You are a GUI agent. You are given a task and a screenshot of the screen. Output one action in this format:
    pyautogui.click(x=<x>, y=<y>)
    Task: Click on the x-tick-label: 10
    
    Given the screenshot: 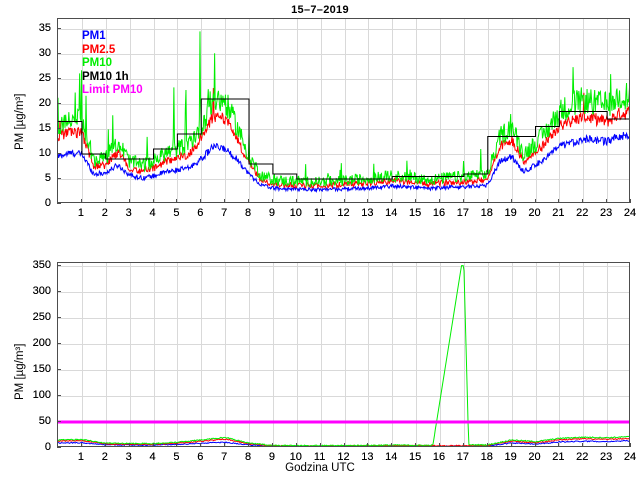 What is the action you would take?
    pyautogui.click(x=295, y=457)
    